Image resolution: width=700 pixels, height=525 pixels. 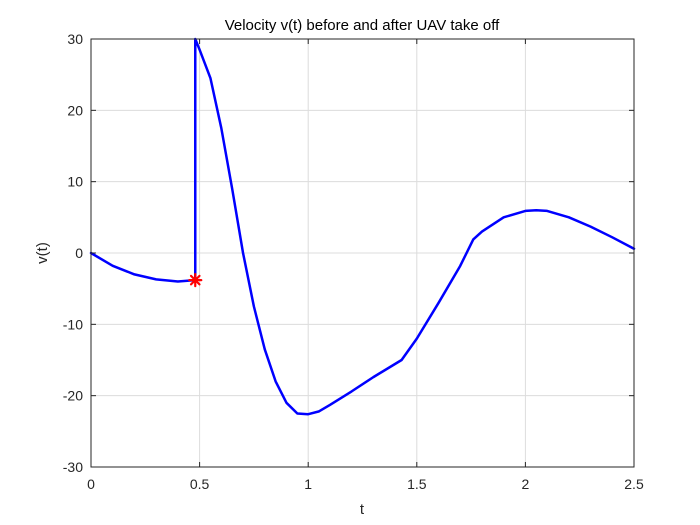 I want to click on x-axis-label: t, so click(x=362, y=509).